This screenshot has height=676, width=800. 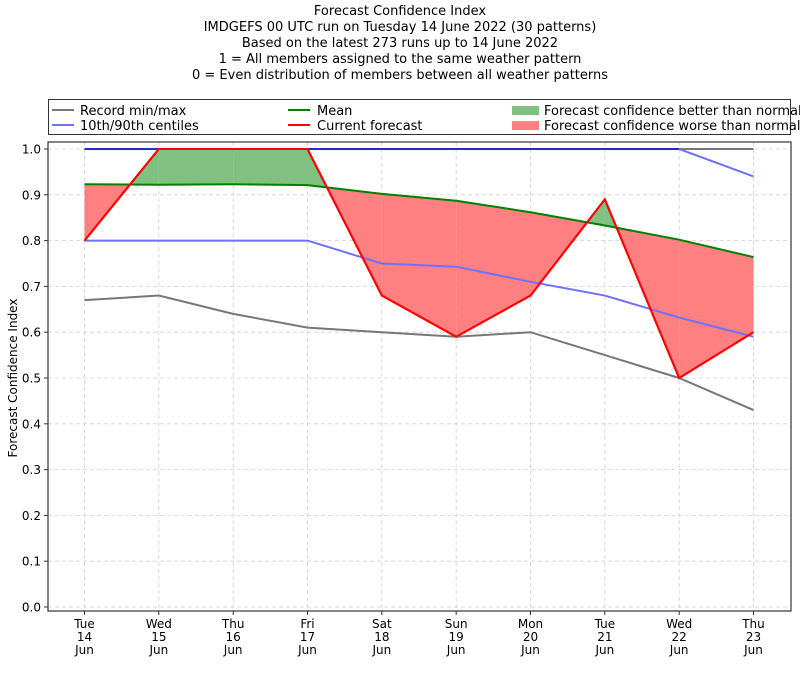 I want to click on chart-title: Forecast Confidence Index, so click(x=400, y=11).